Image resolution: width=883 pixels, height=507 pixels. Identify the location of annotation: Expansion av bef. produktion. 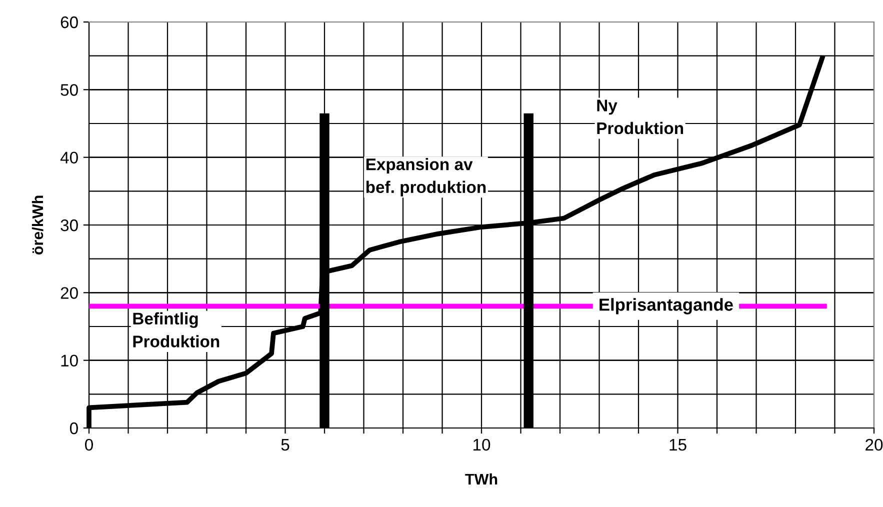
(426, 177).